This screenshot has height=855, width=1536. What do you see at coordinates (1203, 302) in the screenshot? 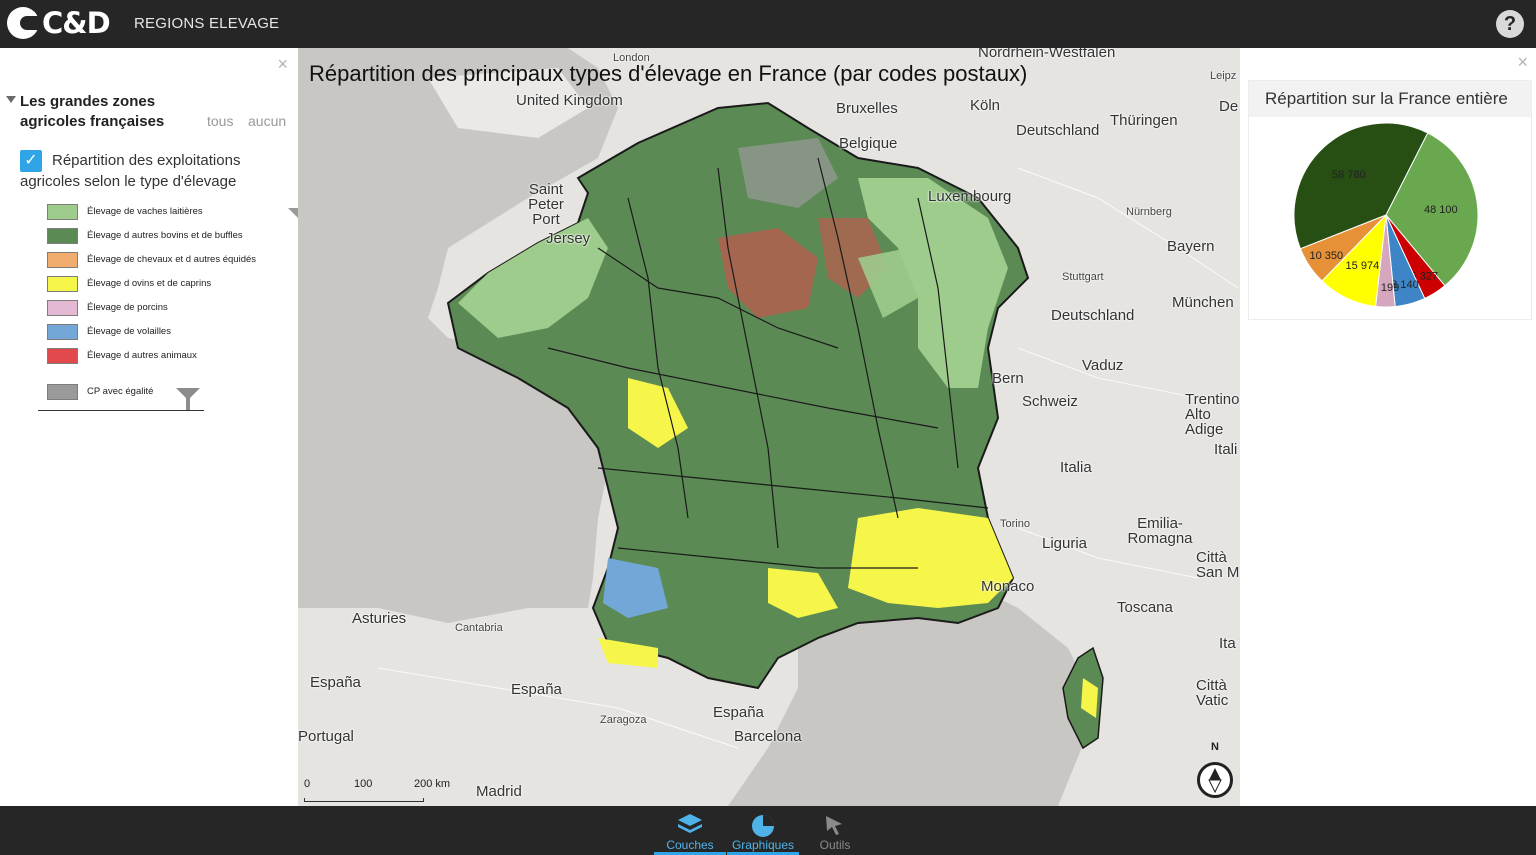
I see `place-label: München` at bounding box center [1203, 302].